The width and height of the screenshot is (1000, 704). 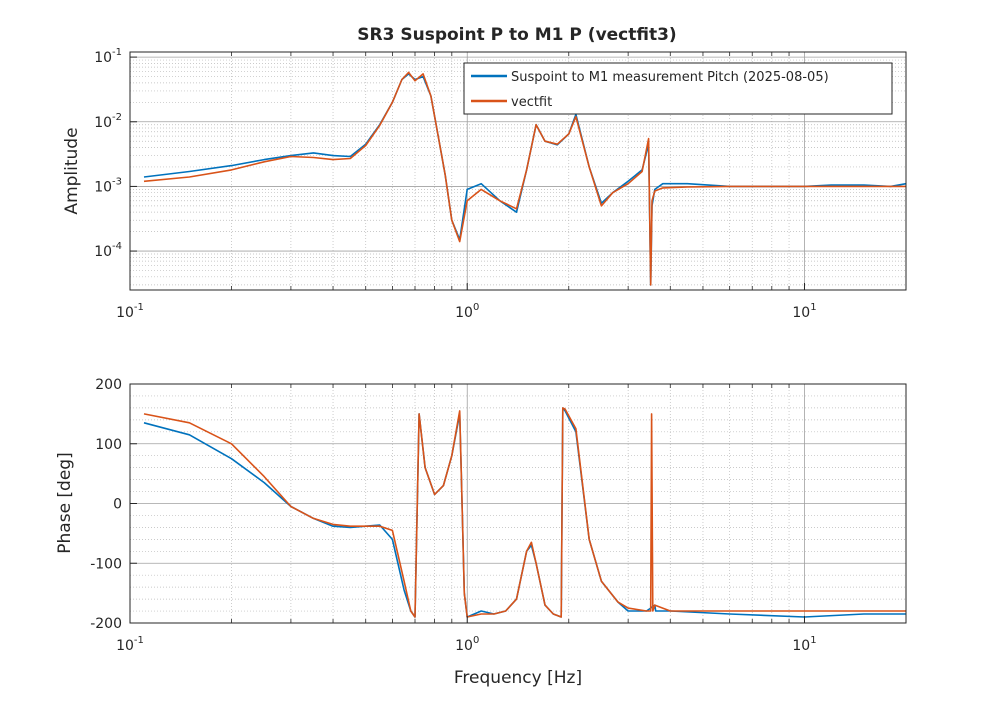 I want to click on amplitude-ytick-label: 10⁻³, so click(x=108, y=185).